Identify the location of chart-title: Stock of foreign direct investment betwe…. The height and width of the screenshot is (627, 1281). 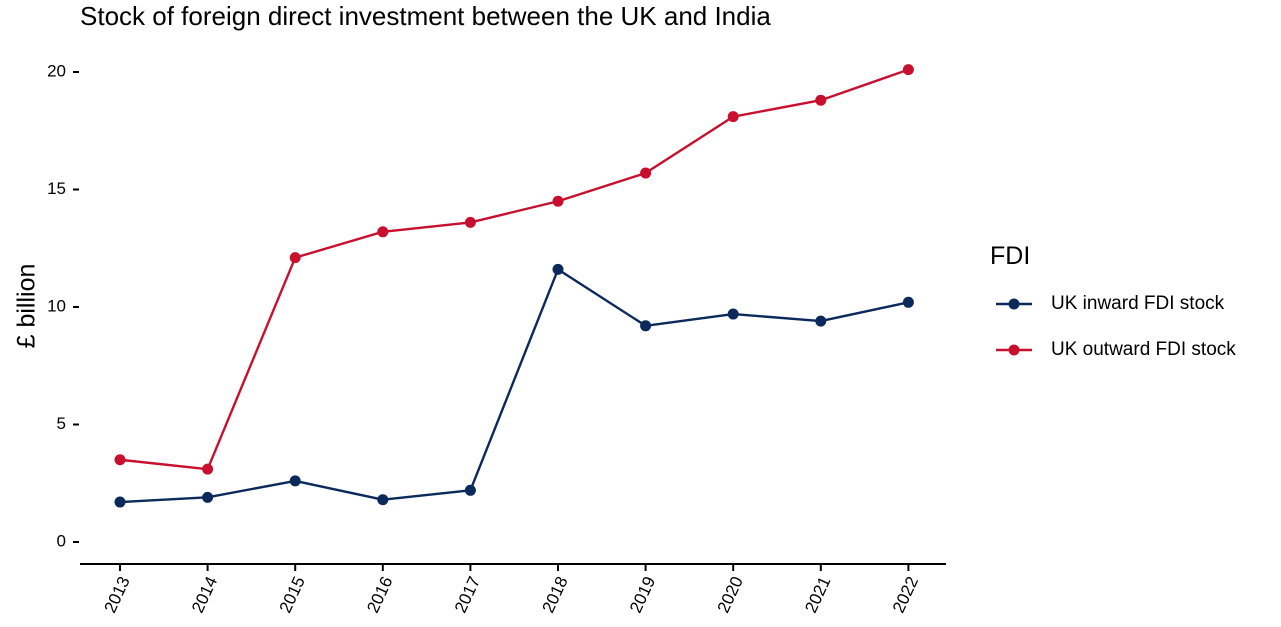
(425, 16).